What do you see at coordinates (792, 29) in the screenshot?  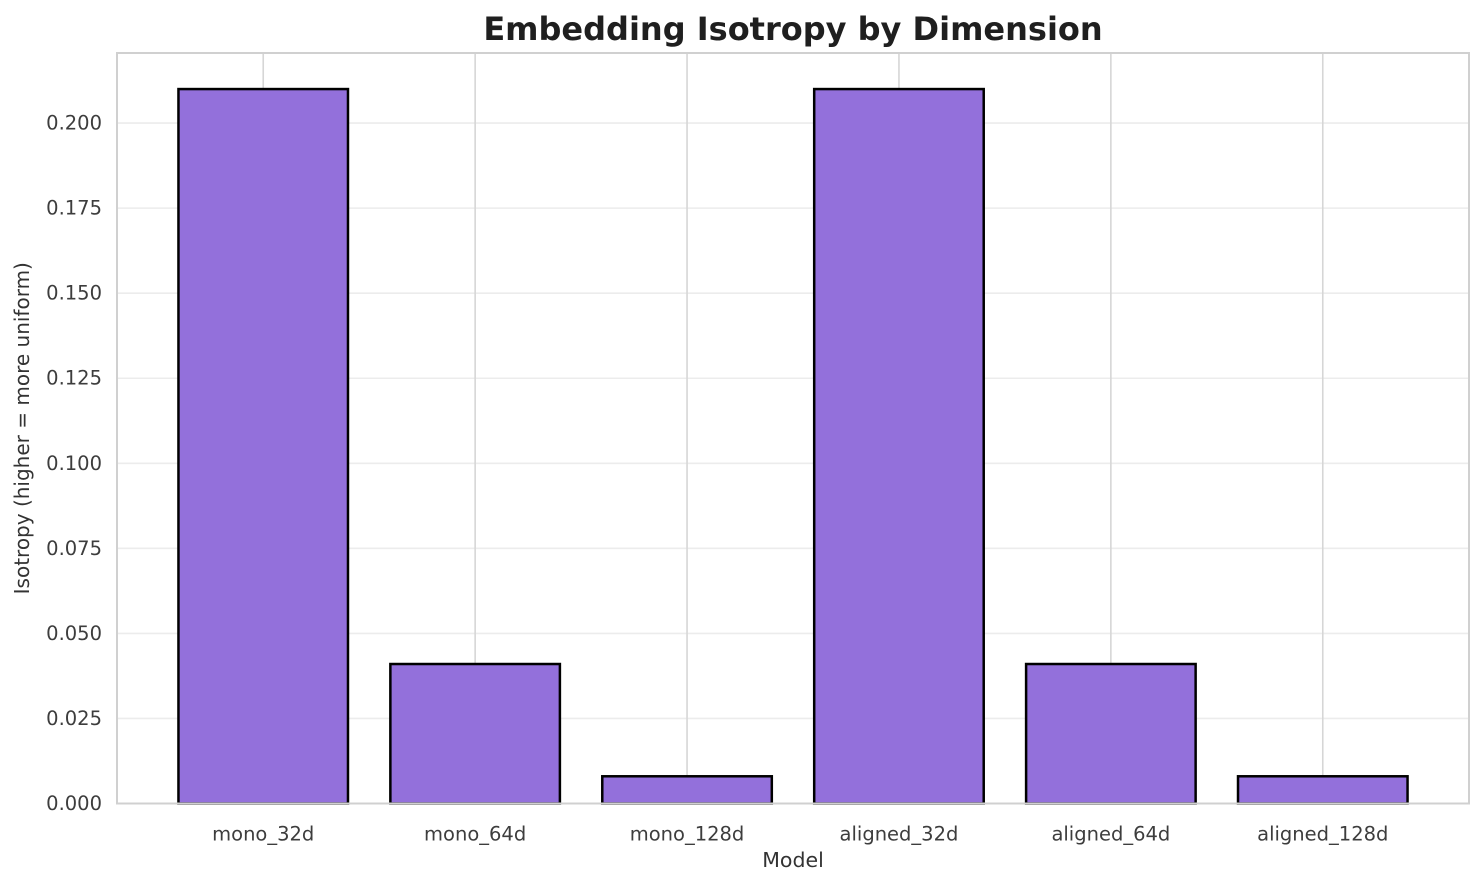 I see `chart-title: Embedding Isotropy by Dimension` at bounding box center [792, 29].